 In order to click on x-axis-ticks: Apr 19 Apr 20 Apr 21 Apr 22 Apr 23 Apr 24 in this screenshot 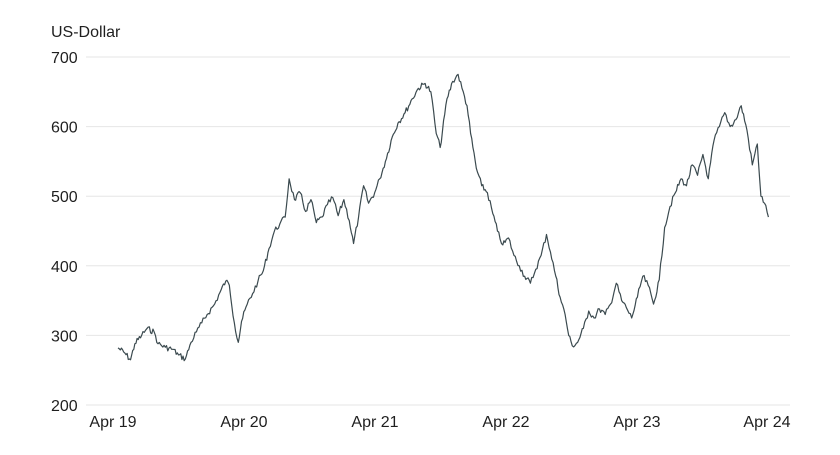, I will do `click(439, 422)`.